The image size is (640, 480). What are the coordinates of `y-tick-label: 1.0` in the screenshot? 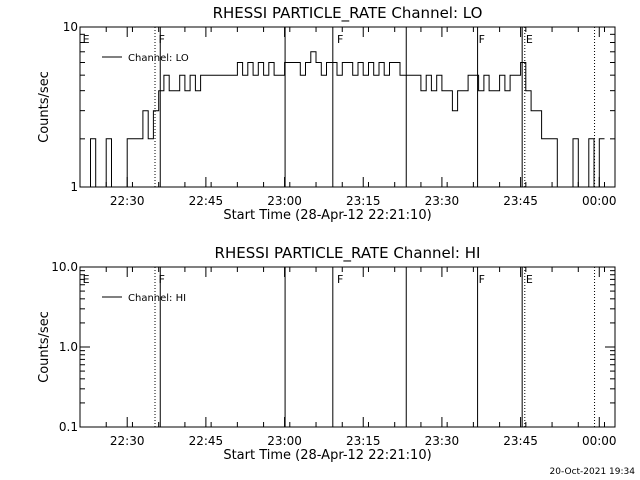 It's located at (68, 347).